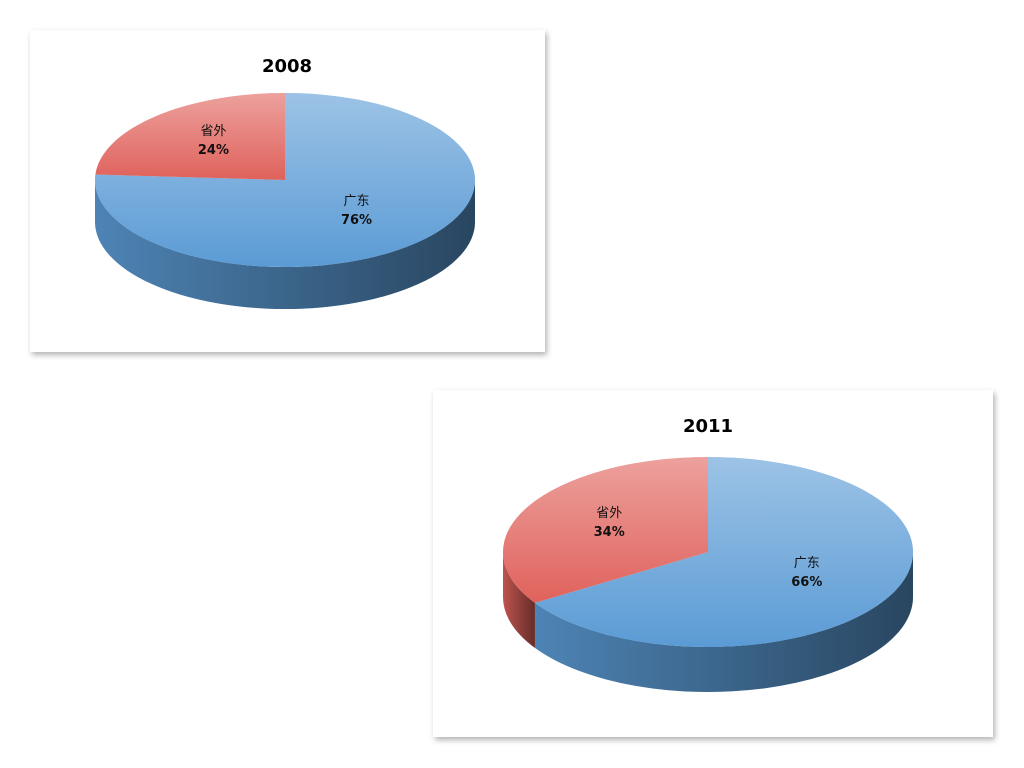 The width and height of the screenshot is (1024, 768). I want to click on chart-title: 2011, so click(708, 426).